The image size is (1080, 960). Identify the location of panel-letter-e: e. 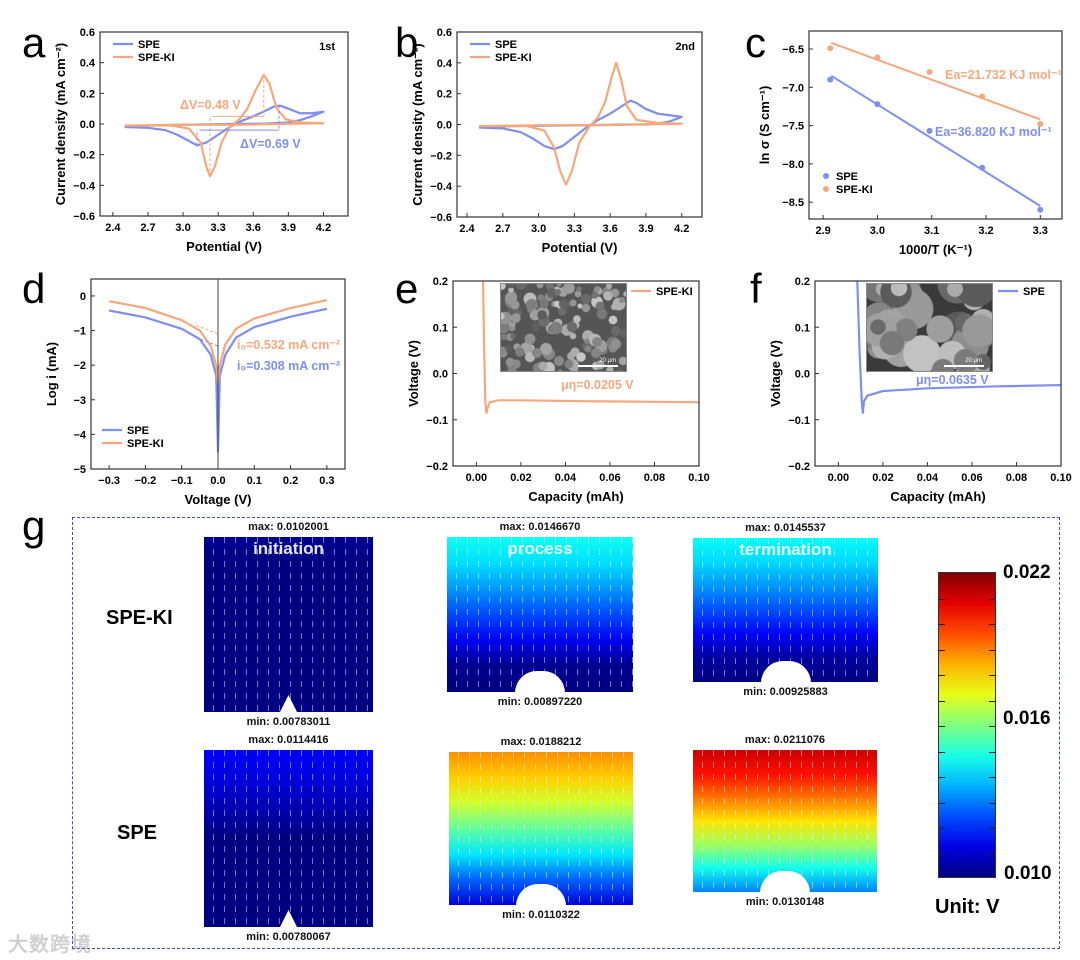
(407, 288).